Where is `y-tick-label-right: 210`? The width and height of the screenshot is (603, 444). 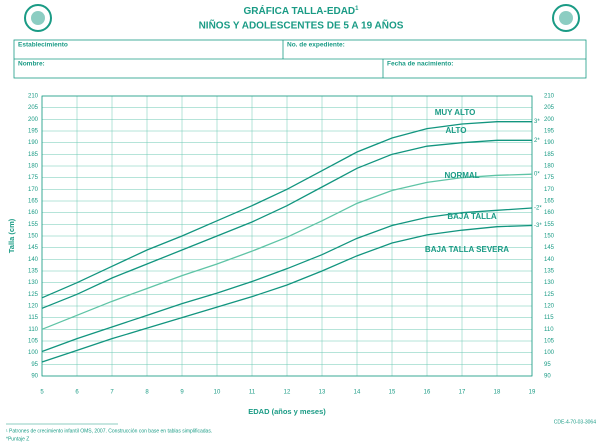 y-tick-label-right: 210 is located at coordinates (549, 97).